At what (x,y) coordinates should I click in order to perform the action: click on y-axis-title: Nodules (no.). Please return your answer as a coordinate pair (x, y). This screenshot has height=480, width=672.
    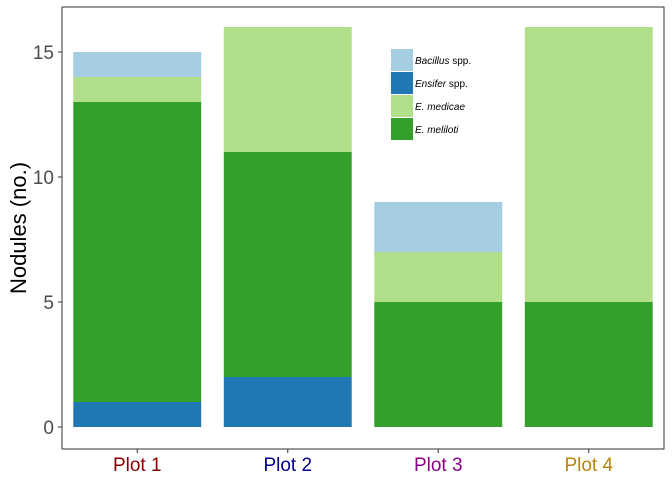
    Looking at the image, I should click on (18, 228).